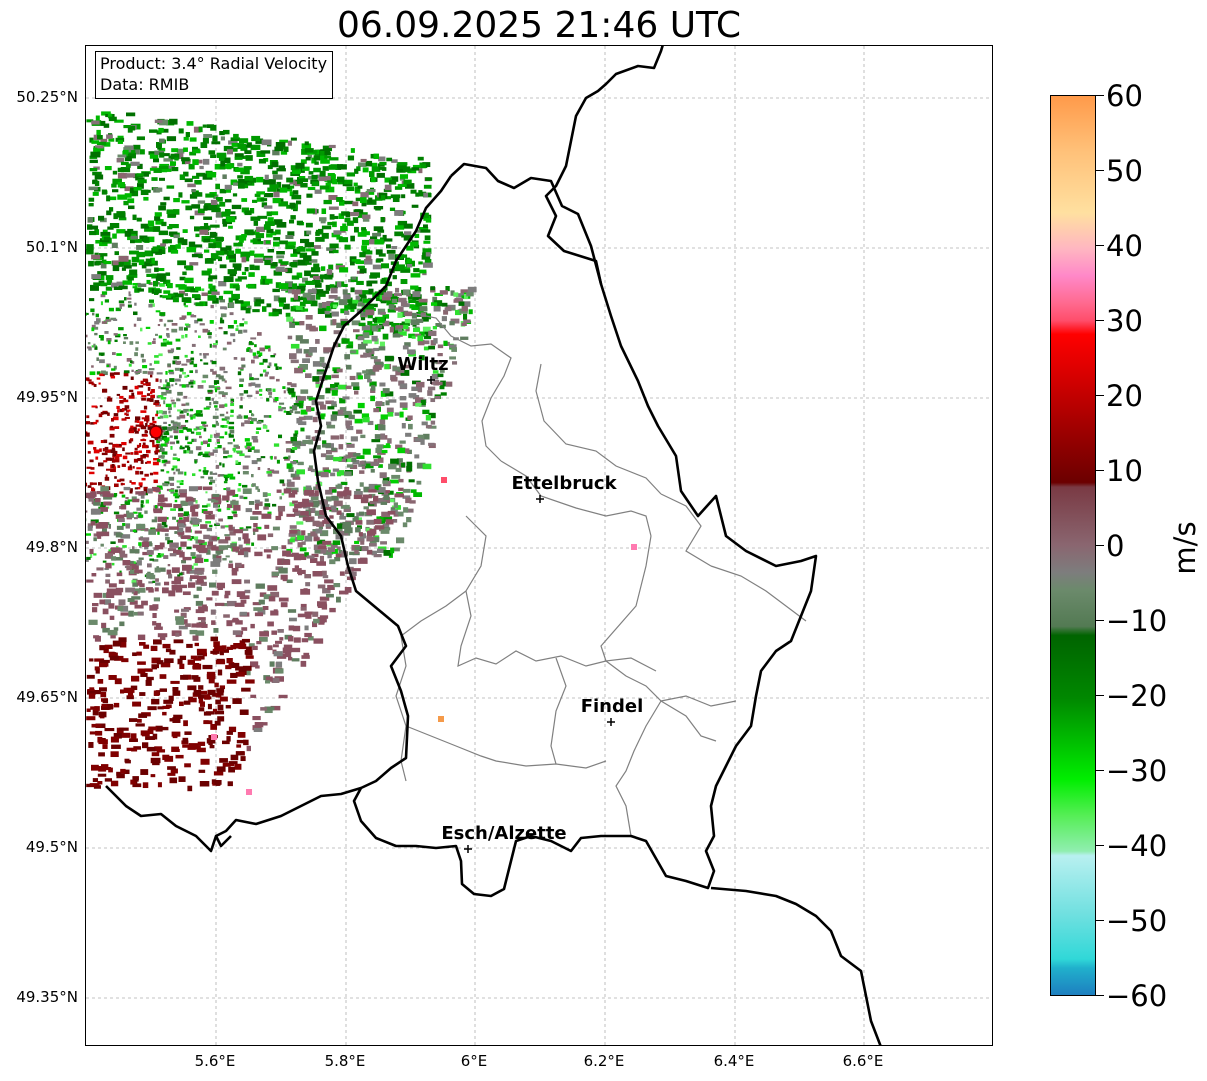 Image resolution: width=1207 pixels, height=1081 pixels. I want to click on radar-site-marker, so click(156, 432).